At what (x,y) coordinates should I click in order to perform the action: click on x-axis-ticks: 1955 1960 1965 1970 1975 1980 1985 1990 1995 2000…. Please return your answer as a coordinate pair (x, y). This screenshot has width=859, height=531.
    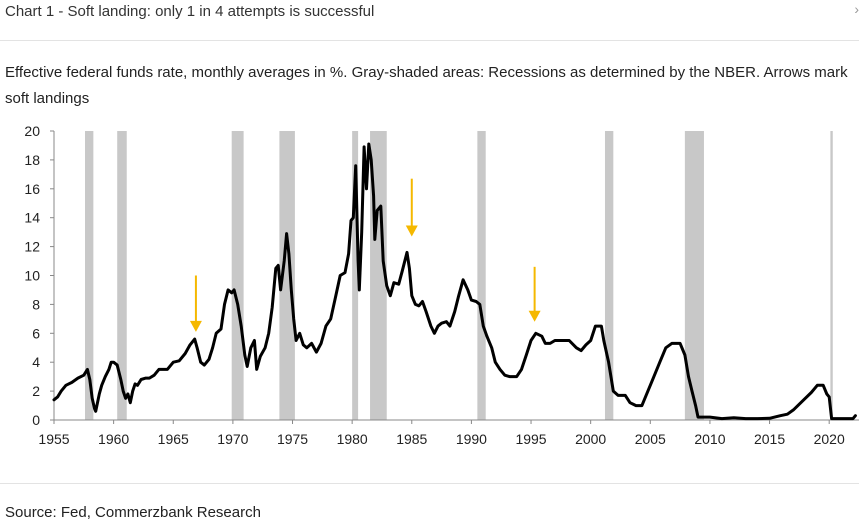
    Looking at the image, I should click on (441, 433).